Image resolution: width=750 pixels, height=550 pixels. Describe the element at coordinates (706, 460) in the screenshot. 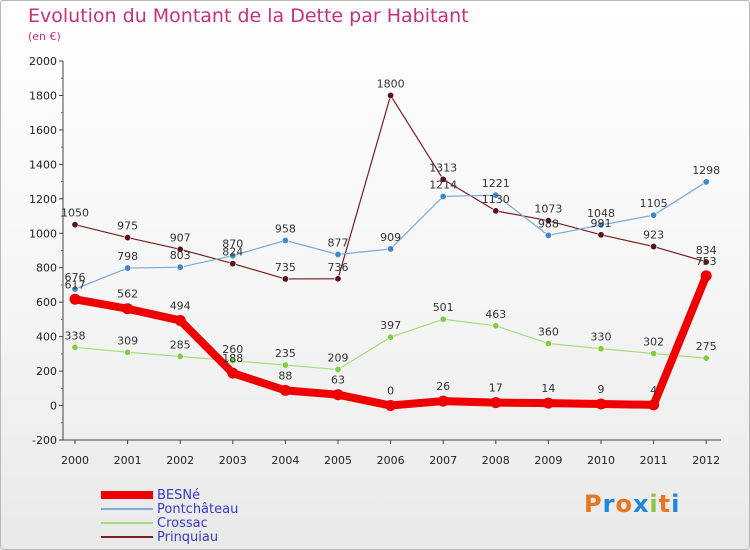

I see `x-tick-label: 2012` at that location.